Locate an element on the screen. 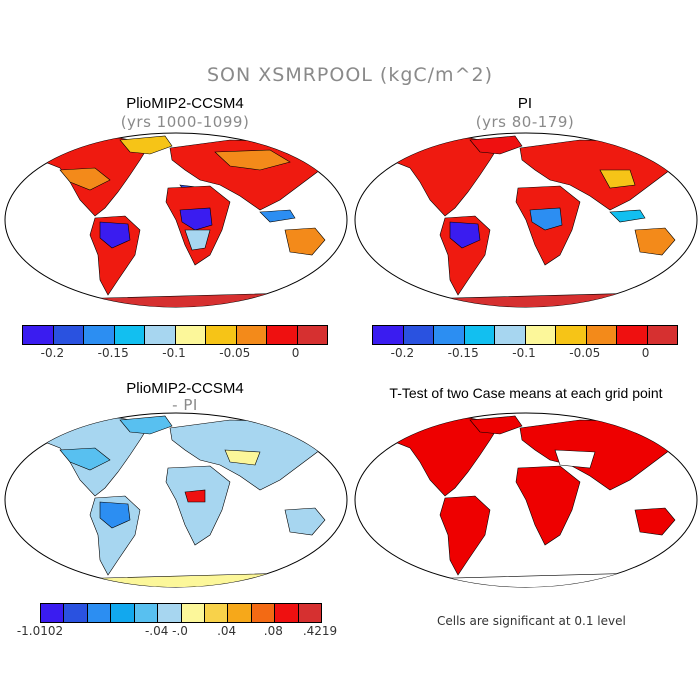 This screenshot has height=700, width=700. figure-title: SON XSMRPOOL (kgC/m^2) is located at coordinates (349, 75).